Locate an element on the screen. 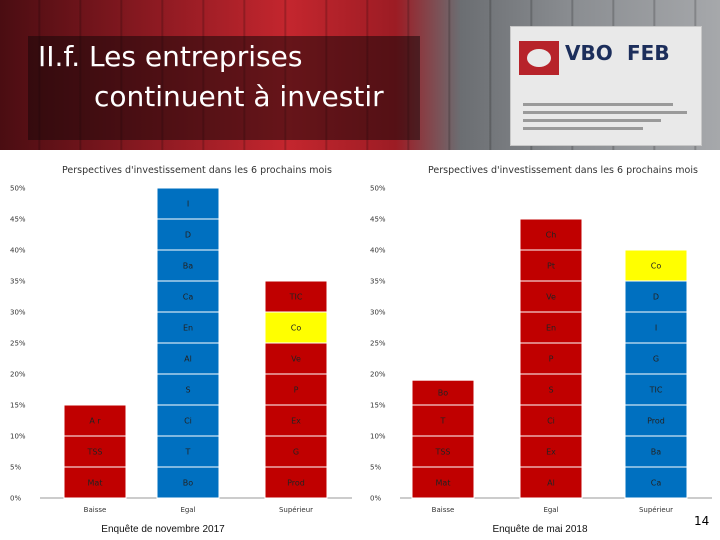 This screenshot has height=540, width=720. chart-caption: Enquête de novembre 2017 is located at coordinates (163, 529).